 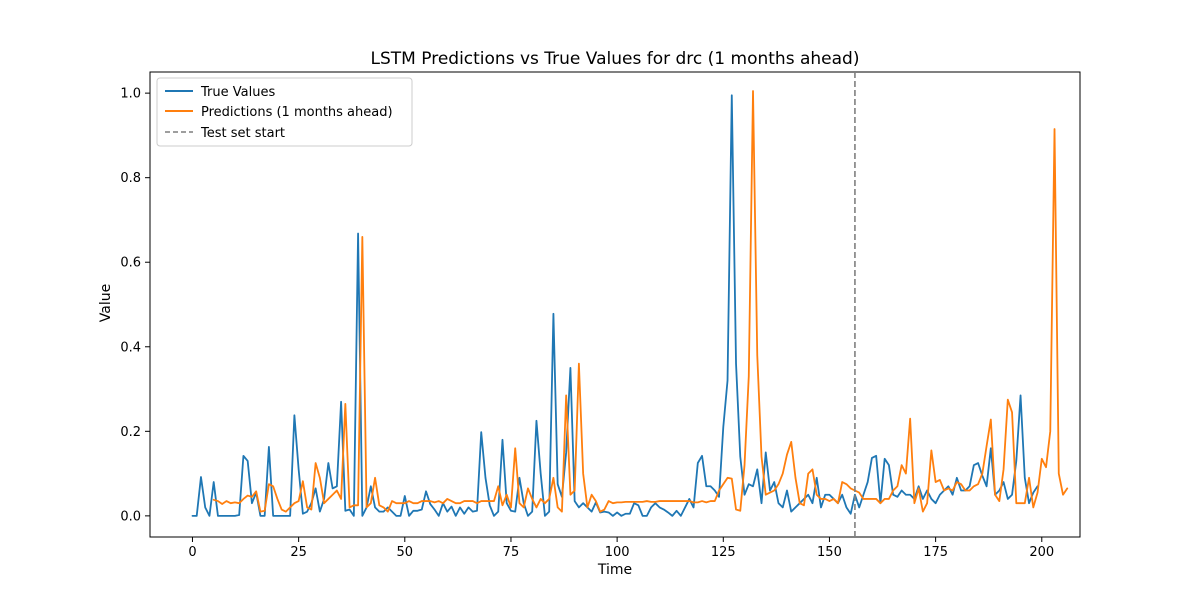 I want to click on x-axis: 0 25 50 75 100 125 150 175 200, so click(x=621, y=548).